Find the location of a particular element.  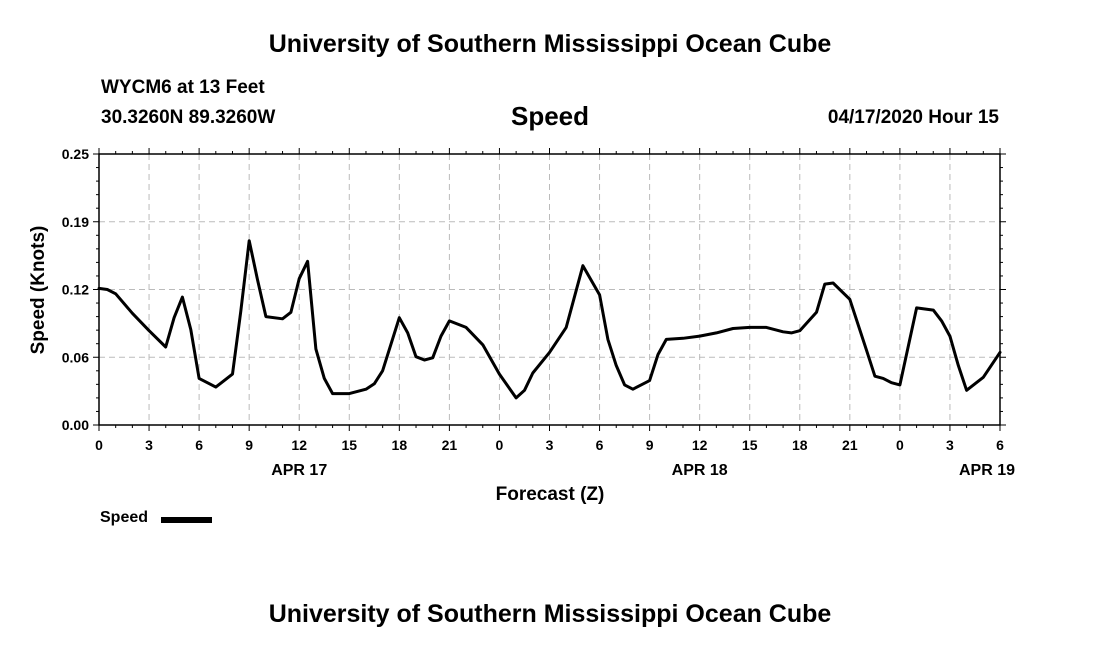

date-label: APR 19 is located at coordinates (987, 470).